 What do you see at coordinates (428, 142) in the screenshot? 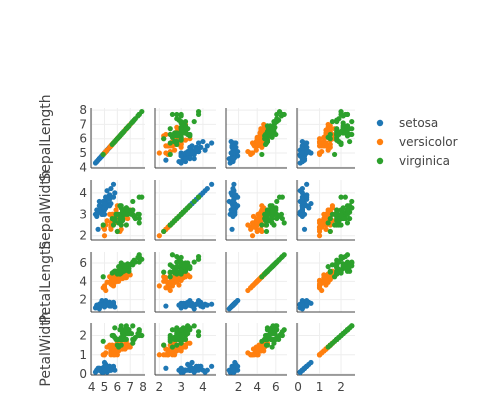
I see `legend-label: versicolor` at bounding box center [428, 142].